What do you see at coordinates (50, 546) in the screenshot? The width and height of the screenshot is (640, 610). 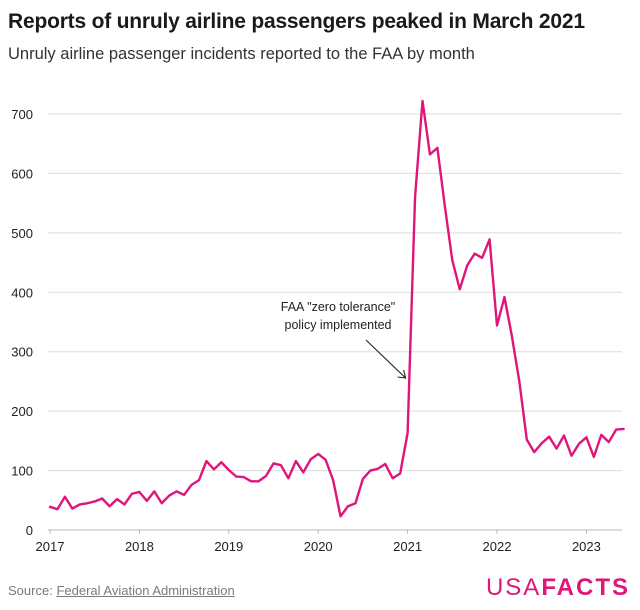 I see `x-tick-label-2017: 2017` at bounding box center [50, 546].